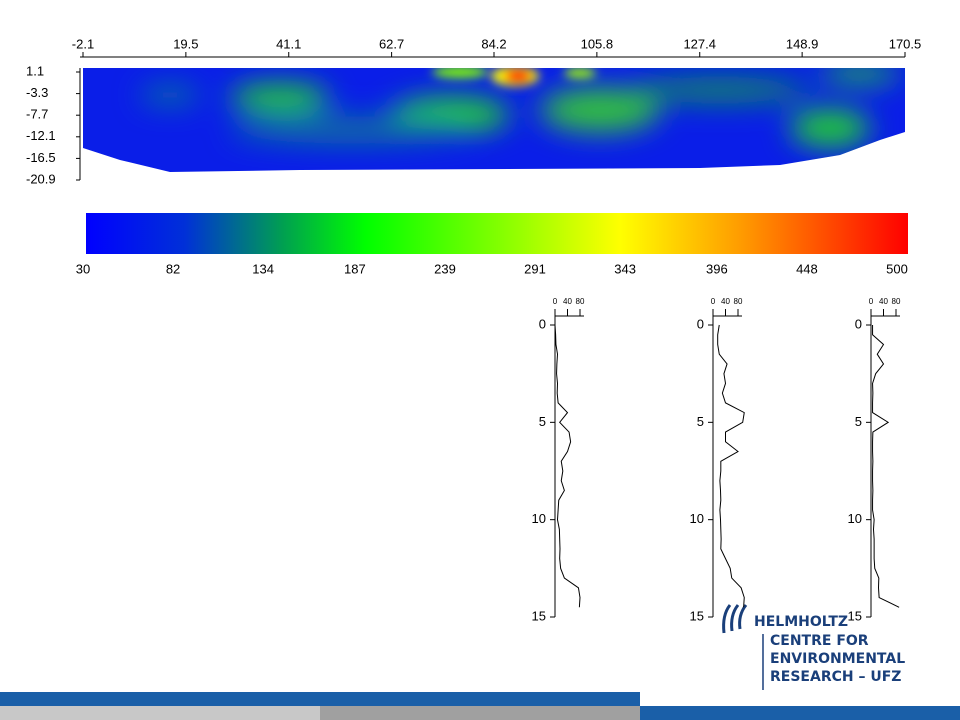 This screenshot has height=720, width=960. Describe the element at coordinates (905, 43) in the screenshot. I see `x-tick-label: 170.5` at that location.